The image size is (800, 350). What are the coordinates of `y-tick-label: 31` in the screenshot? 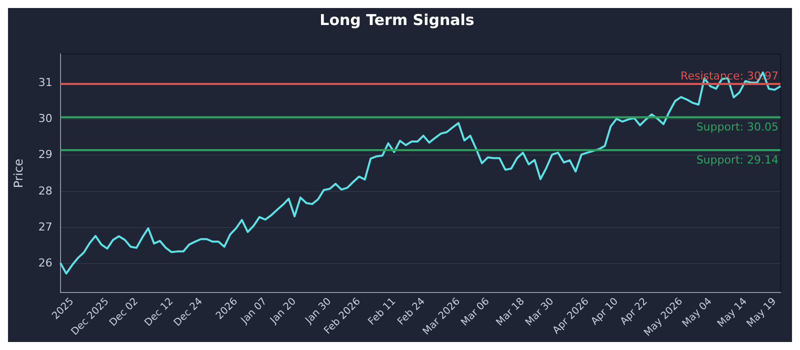 It's located at (45, 82).